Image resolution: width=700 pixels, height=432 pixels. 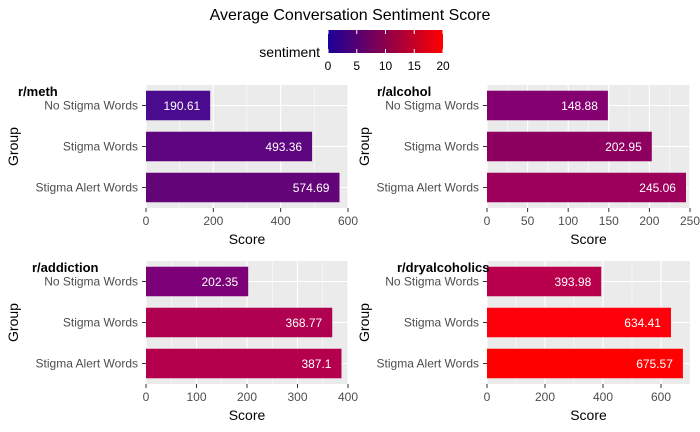 I want to click on bar-data-label: 190.61, so click(x=181, y=106).